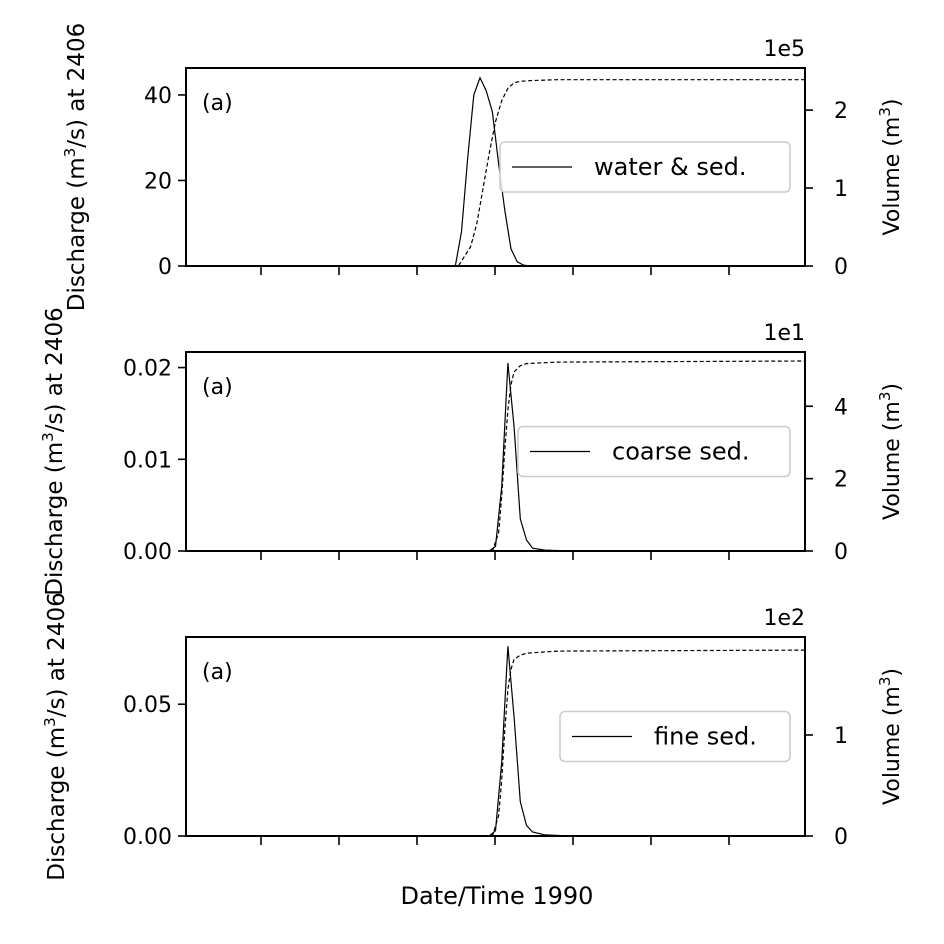 Image resolution: width=944 pixels, height=944 pixels. Describe the element at coordinates (147, 460) in the screenshot. I see `ytick-label: 0.01` at that location.